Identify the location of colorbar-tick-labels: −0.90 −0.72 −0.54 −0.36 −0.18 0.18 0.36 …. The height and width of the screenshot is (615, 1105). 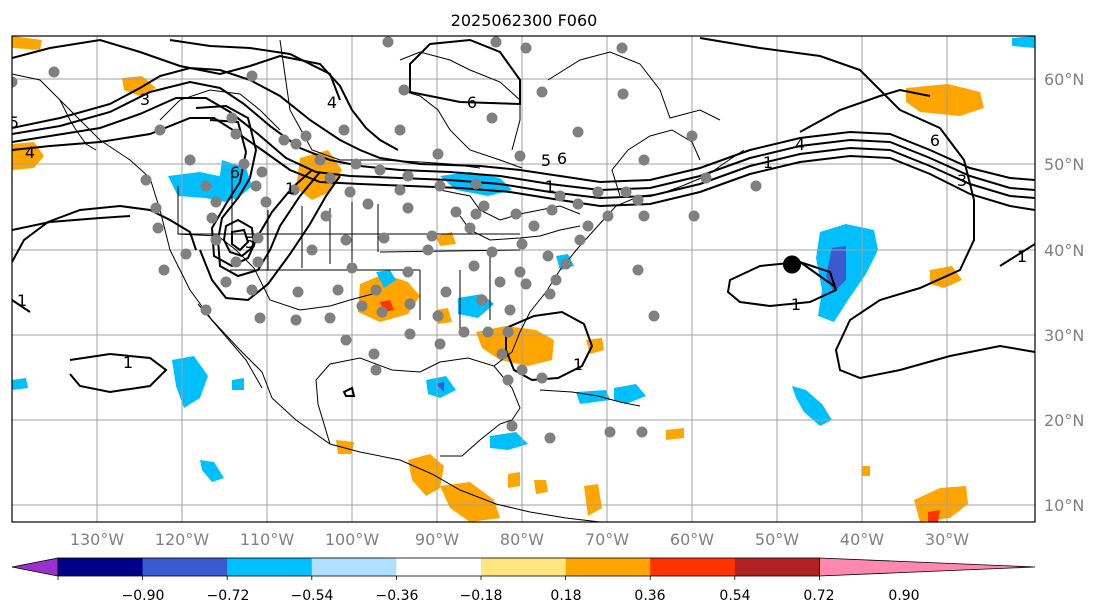
(521, 596).